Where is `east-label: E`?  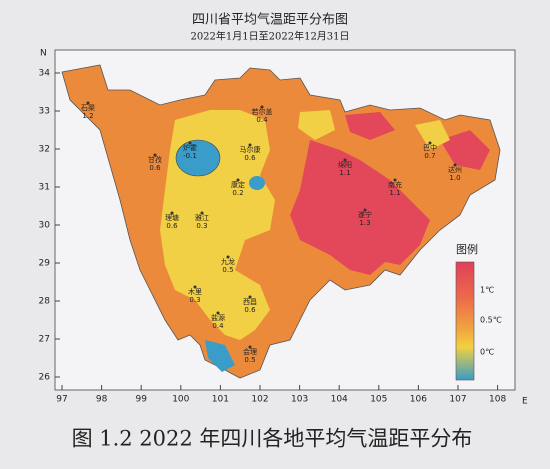 east-label: E is located at coordinates (525, 402).